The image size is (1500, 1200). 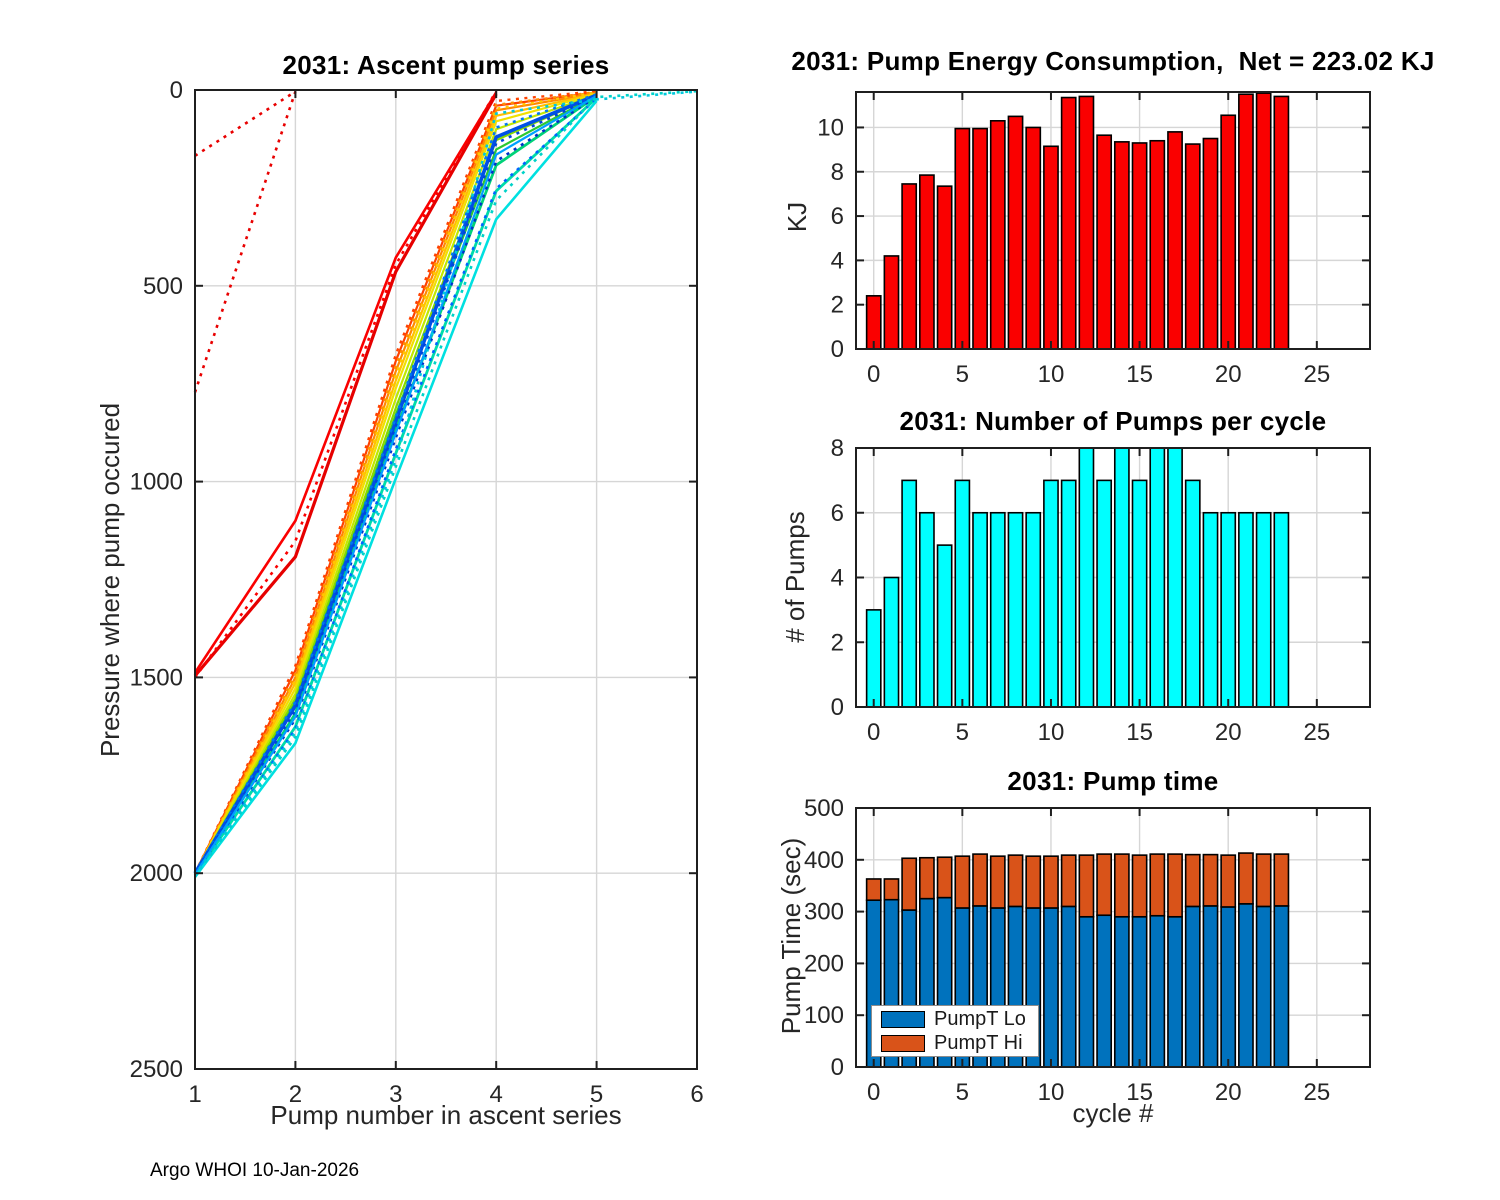 What do you see at coordinates (837, 216) in the screenshot?
I see `y-tick-label: 6` at bounding box center [837, 216].